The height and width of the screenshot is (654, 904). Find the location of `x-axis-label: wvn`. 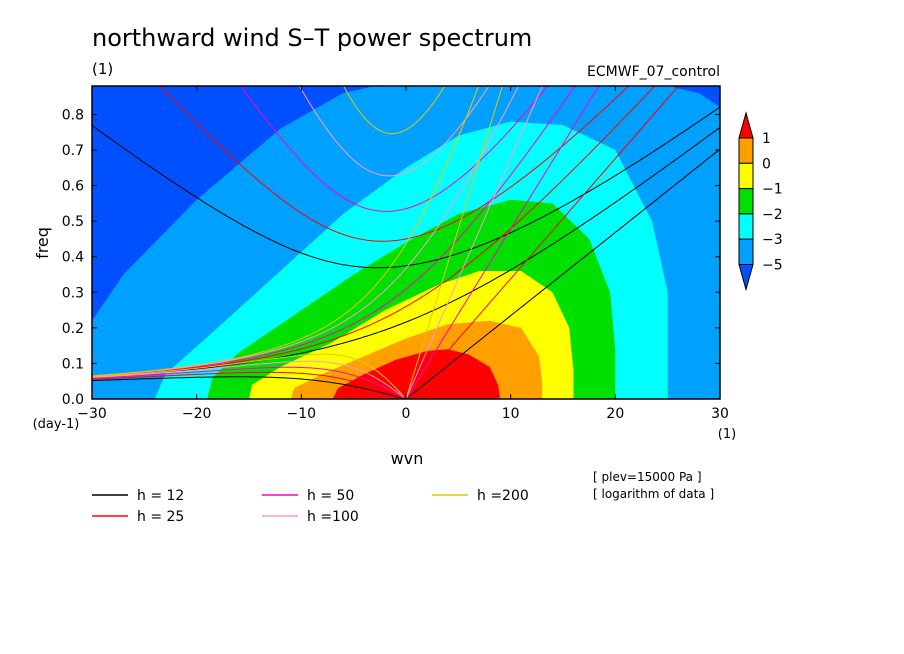

x-axis-label: wvn is located at coordinates (407, 458).